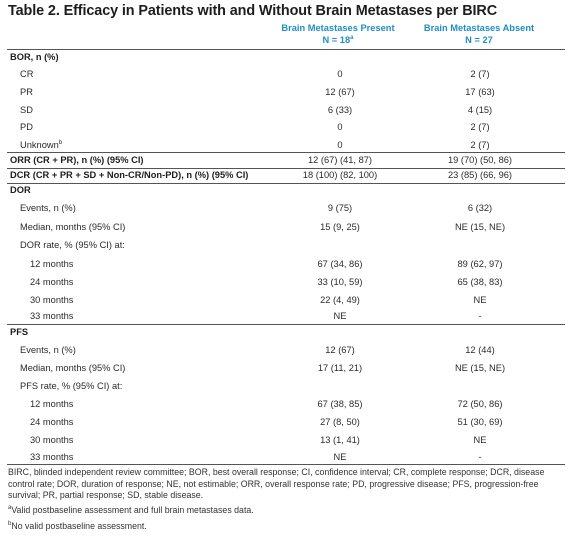  I want to click on row-label: PFS, so click(19, 332).